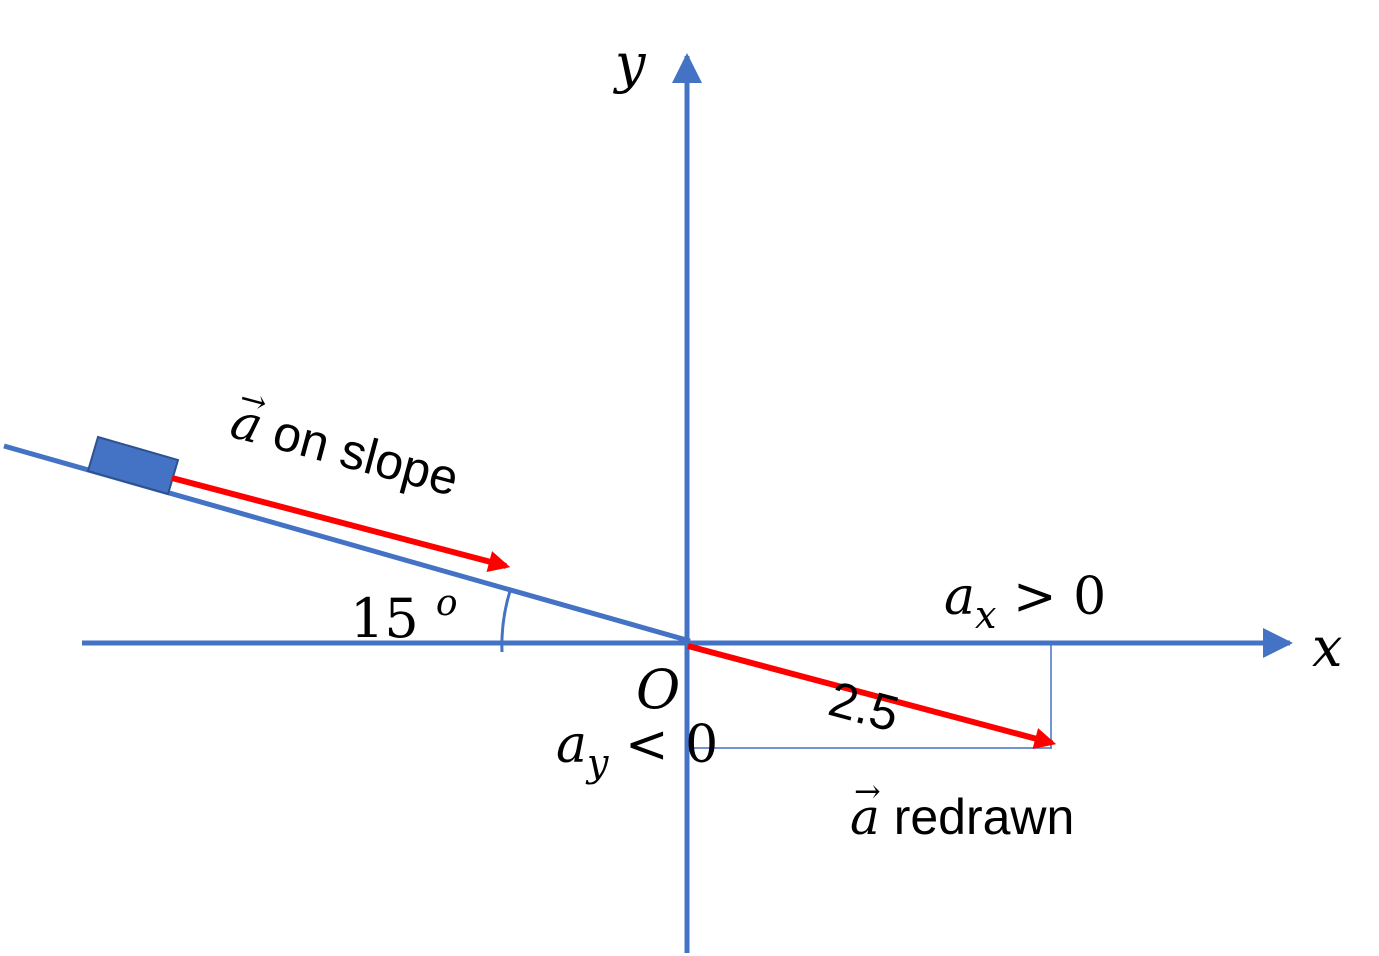  Describe the element at coordinates (1327, 647) in the screenshot. I see `x-axis-label: x` at that location.